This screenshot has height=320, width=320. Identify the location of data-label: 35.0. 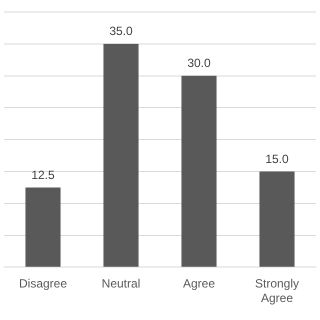
(121, 31).